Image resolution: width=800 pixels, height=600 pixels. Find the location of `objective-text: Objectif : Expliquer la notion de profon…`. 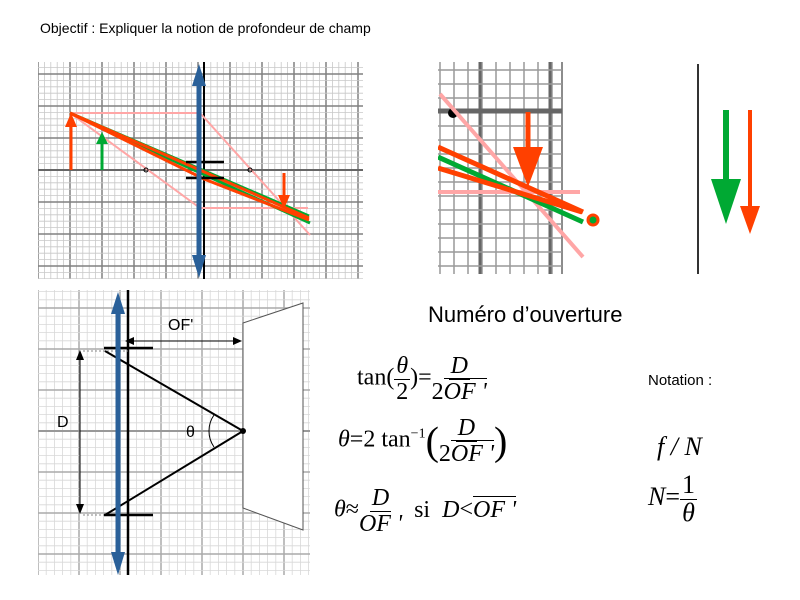

objective-text: Objectif : Expliquer la notion de profon… is located at coordinates (205, 28).